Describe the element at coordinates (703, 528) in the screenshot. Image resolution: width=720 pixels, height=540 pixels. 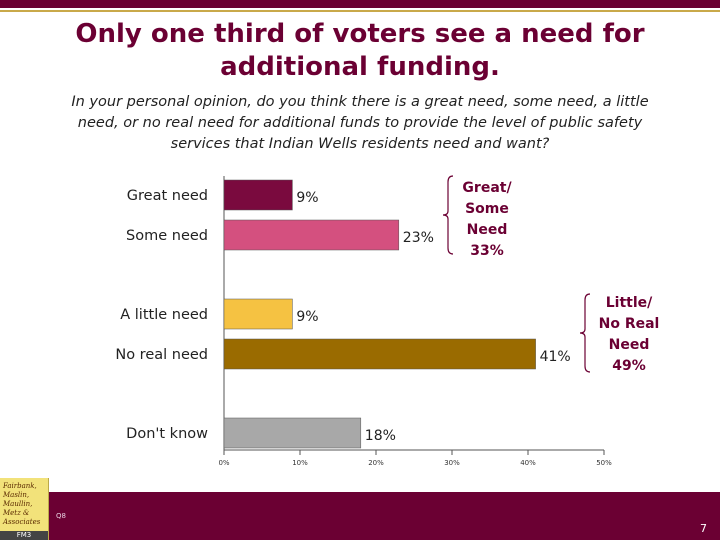
I see `page-number: 7` at that location.